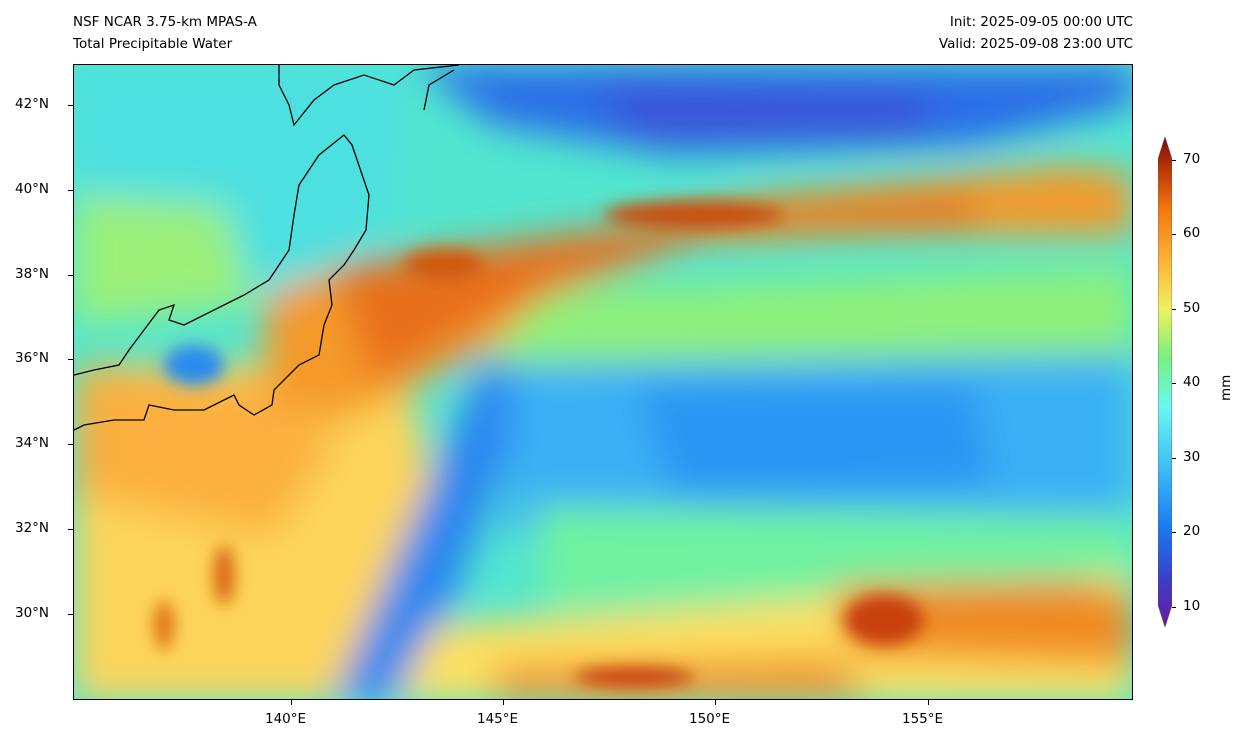 This screenshot has width=1251, height=745. I want to click on lon-label: 155°E, so click(923, 719).